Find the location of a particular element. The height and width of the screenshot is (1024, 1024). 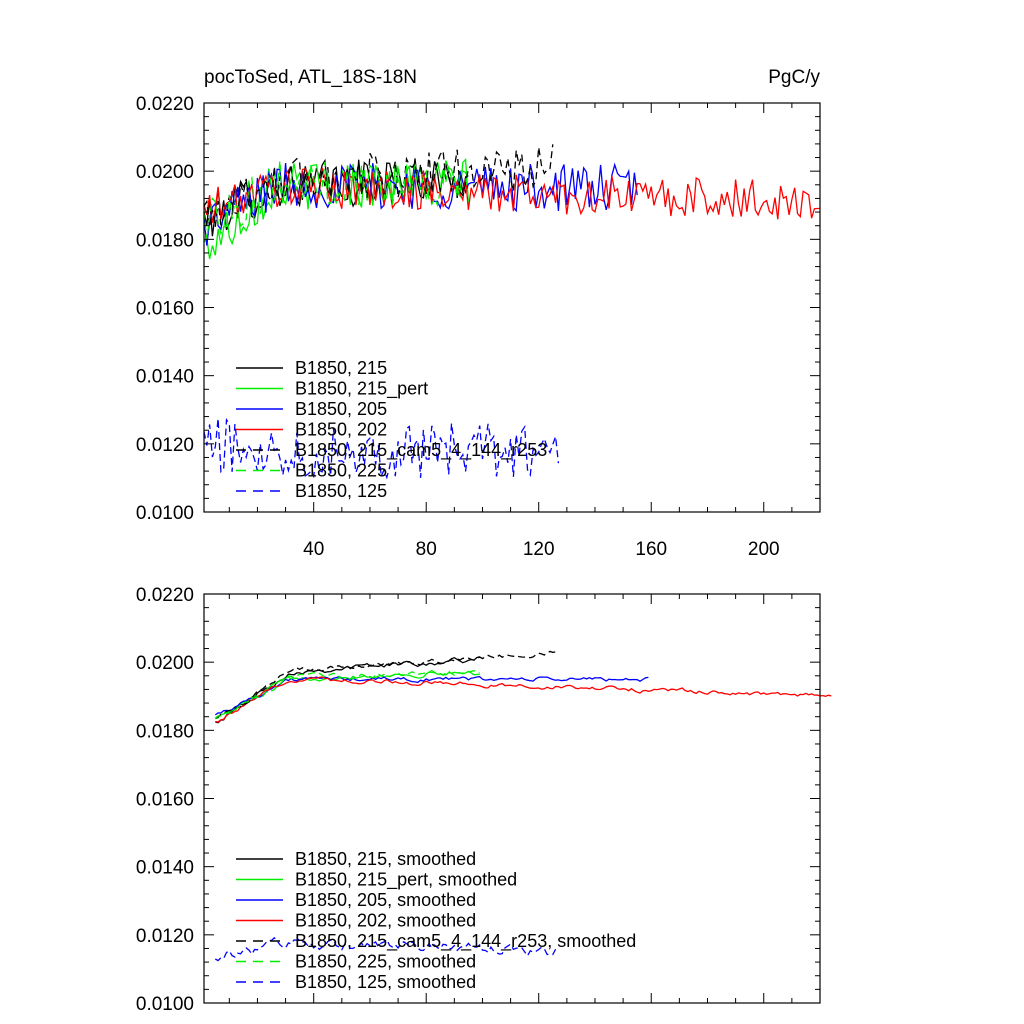

legend-label-5: B1850, 215_cam5_4_144_r253, smoothed is located at coordinates (465, 941).